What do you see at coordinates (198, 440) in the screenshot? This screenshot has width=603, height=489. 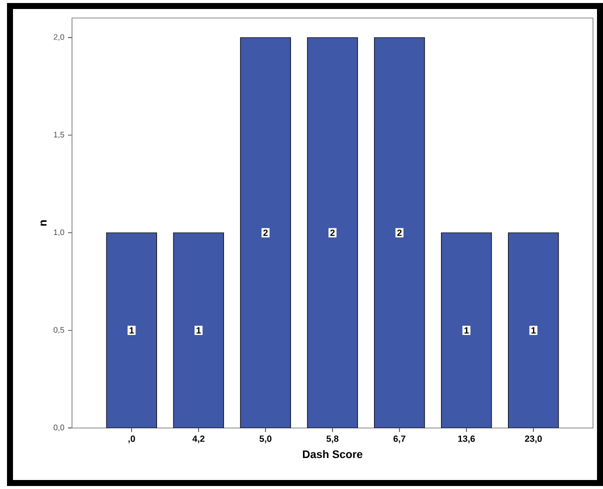 I see `x-tick-label: 4,2` at bounding box center [198, 440].